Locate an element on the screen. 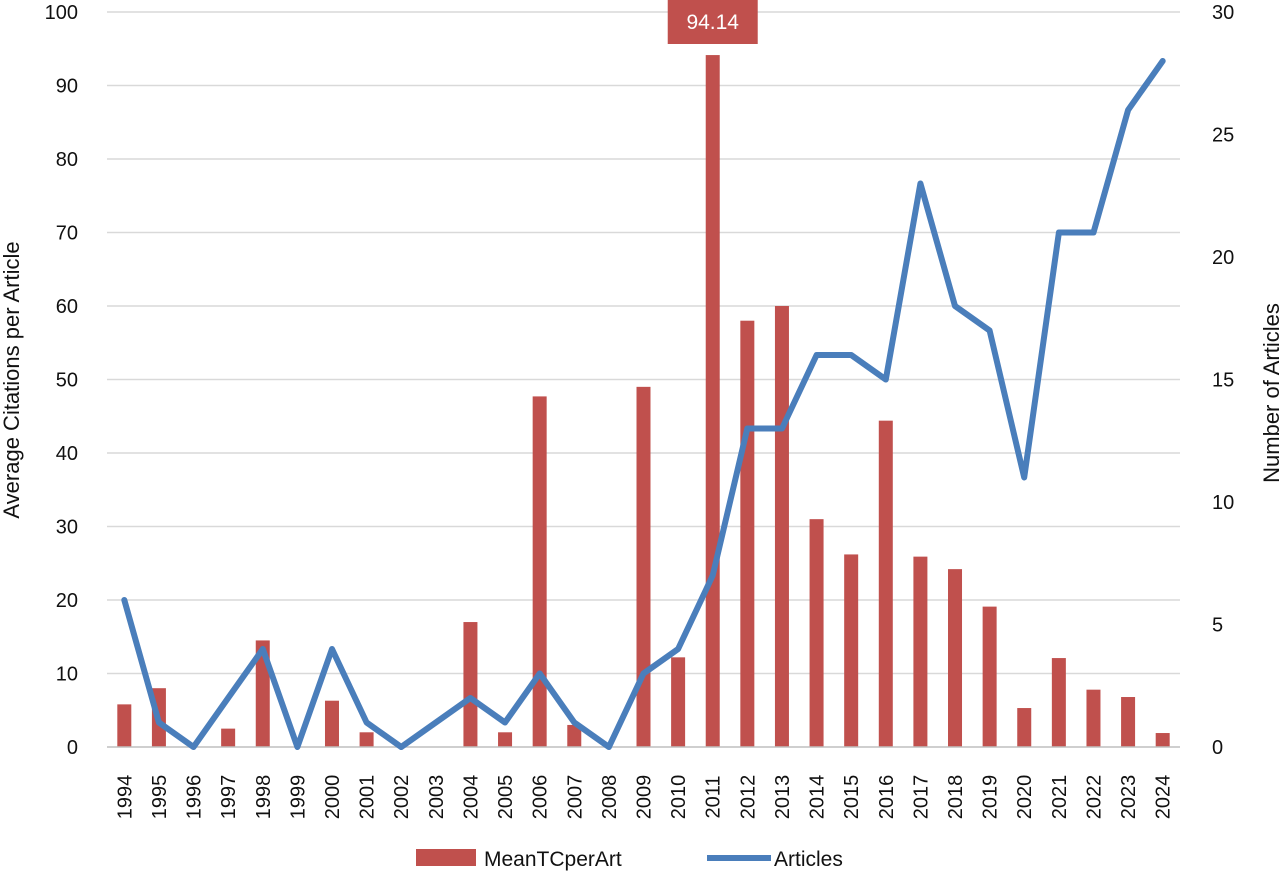 This screenshot has width=1280, height=872. bar-2016 is located at coordinates (885, 583).